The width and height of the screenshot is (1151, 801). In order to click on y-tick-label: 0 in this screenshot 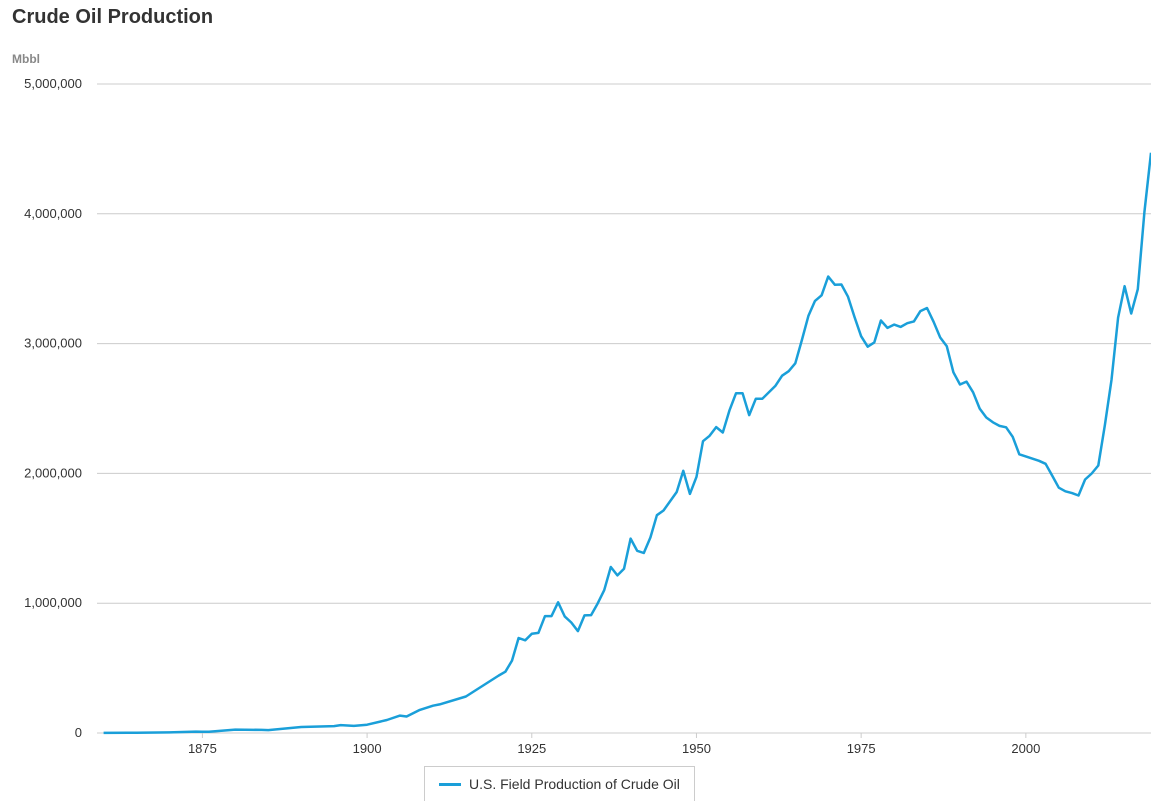, I will do `click(78, 732)`.